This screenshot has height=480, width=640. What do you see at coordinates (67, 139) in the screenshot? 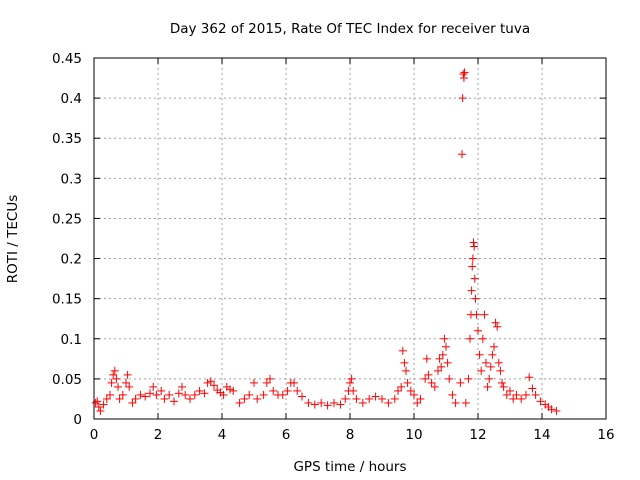
I see `y-tick-label: 0.35` at bounding box center [67, 139].